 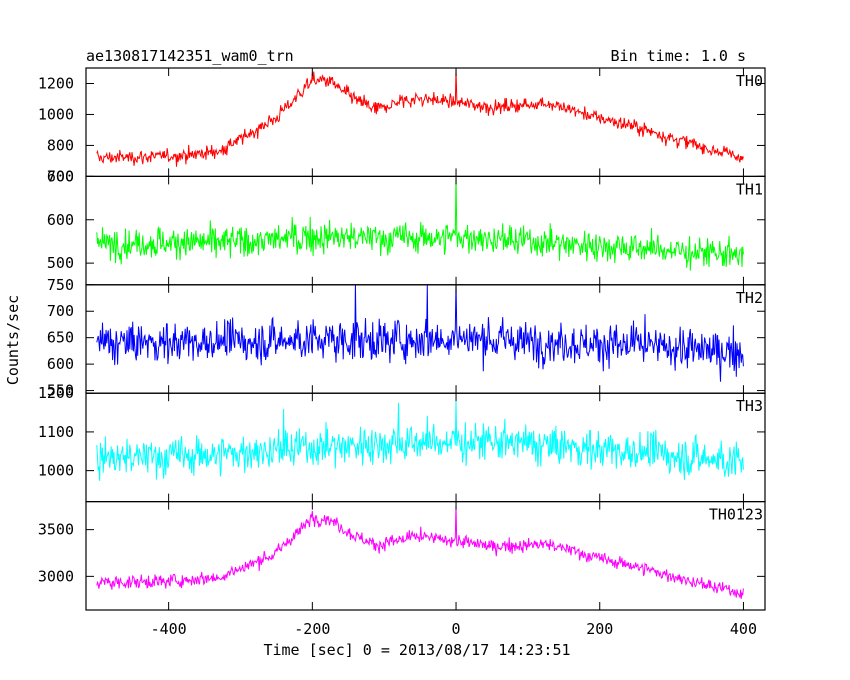 I want to click on panel-th0123: 3000 3500 TH0123, so click(x=402, y=556).